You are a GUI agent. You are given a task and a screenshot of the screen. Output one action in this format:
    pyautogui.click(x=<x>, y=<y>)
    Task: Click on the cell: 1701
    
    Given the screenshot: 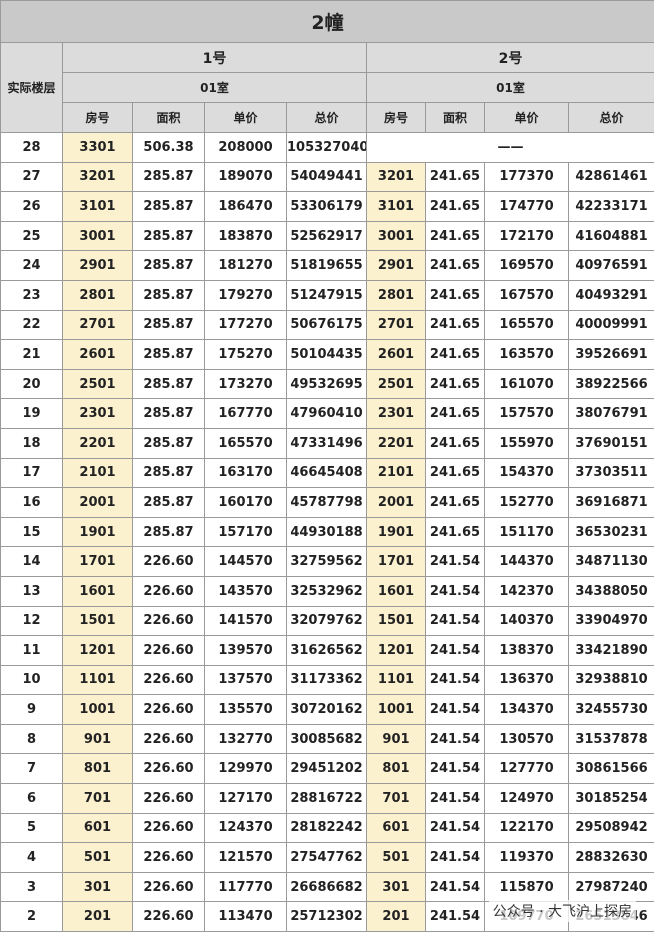 What is the action you would take?
    pyautogui.click(x=396, y=561)
    